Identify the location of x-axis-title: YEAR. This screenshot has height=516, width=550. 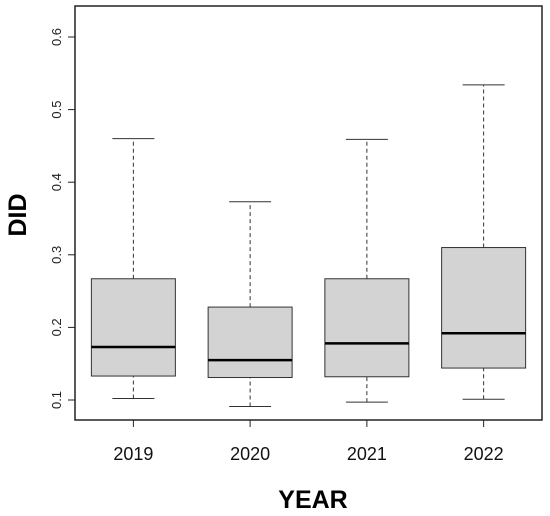
(312, 500).